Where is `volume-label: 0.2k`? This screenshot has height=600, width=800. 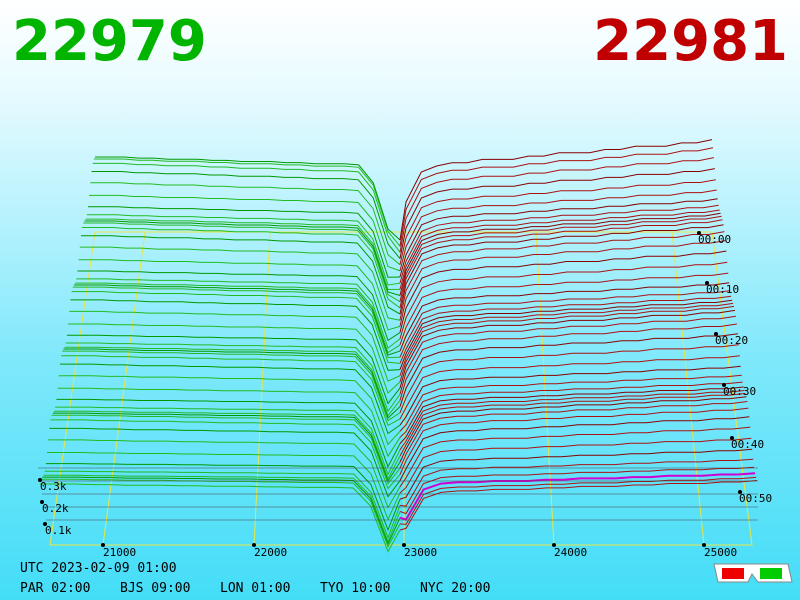
volume-label: 0.2k is located at coordinates (55, 508).